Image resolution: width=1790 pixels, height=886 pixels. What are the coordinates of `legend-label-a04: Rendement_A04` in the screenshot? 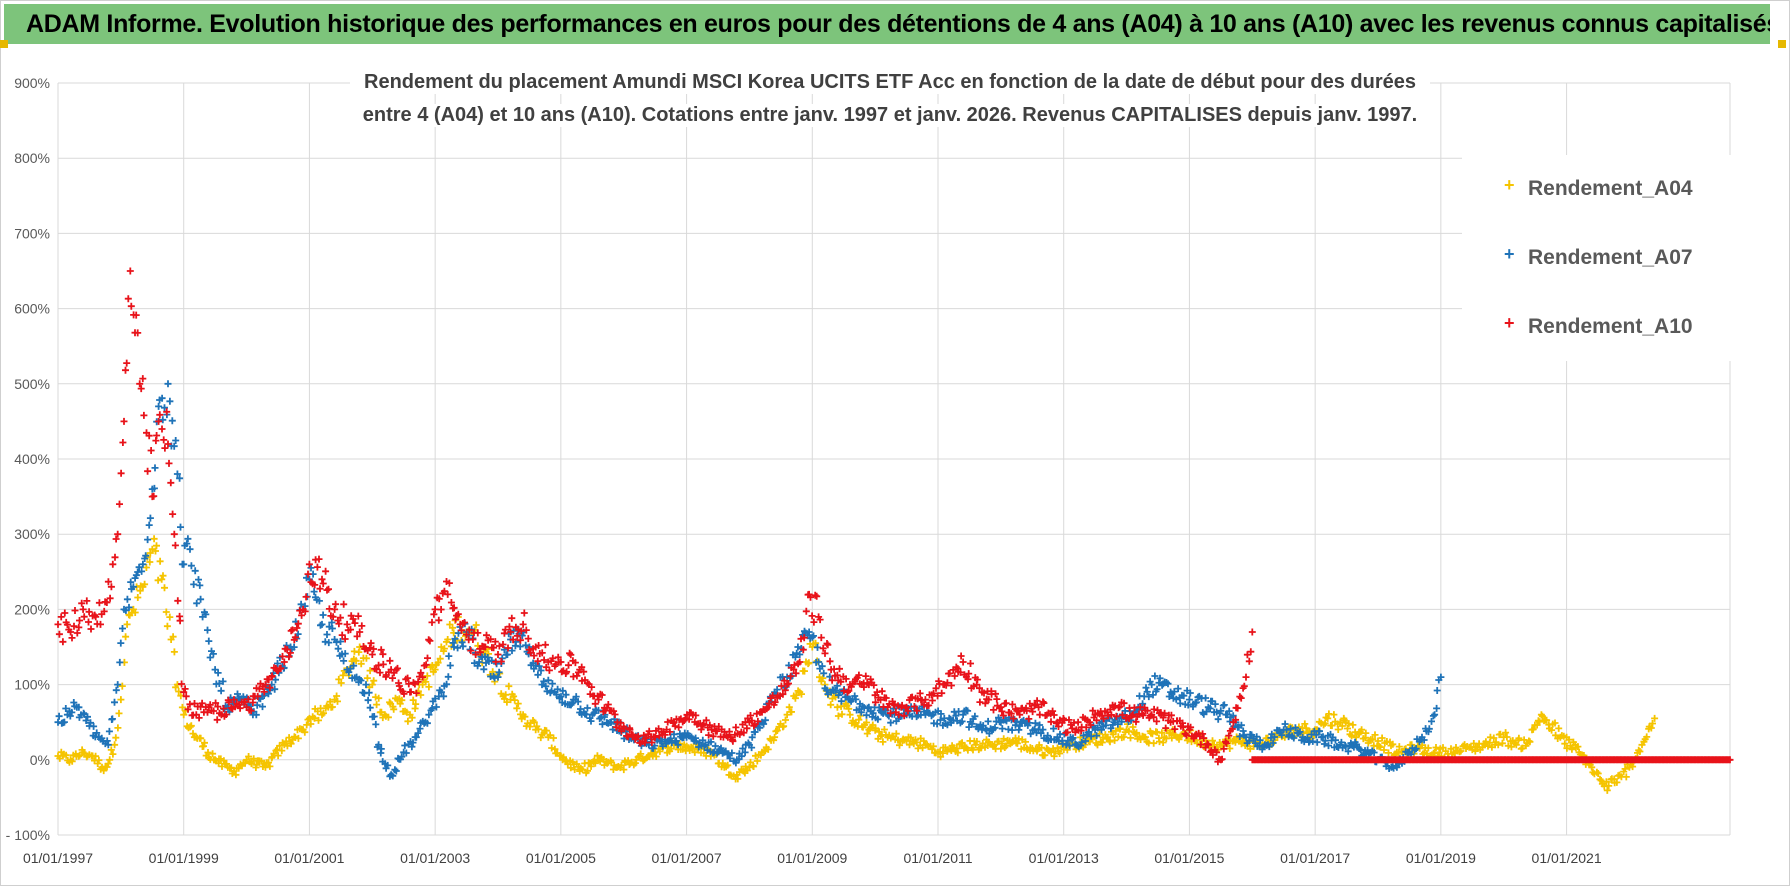 It's located at (1610, 188).